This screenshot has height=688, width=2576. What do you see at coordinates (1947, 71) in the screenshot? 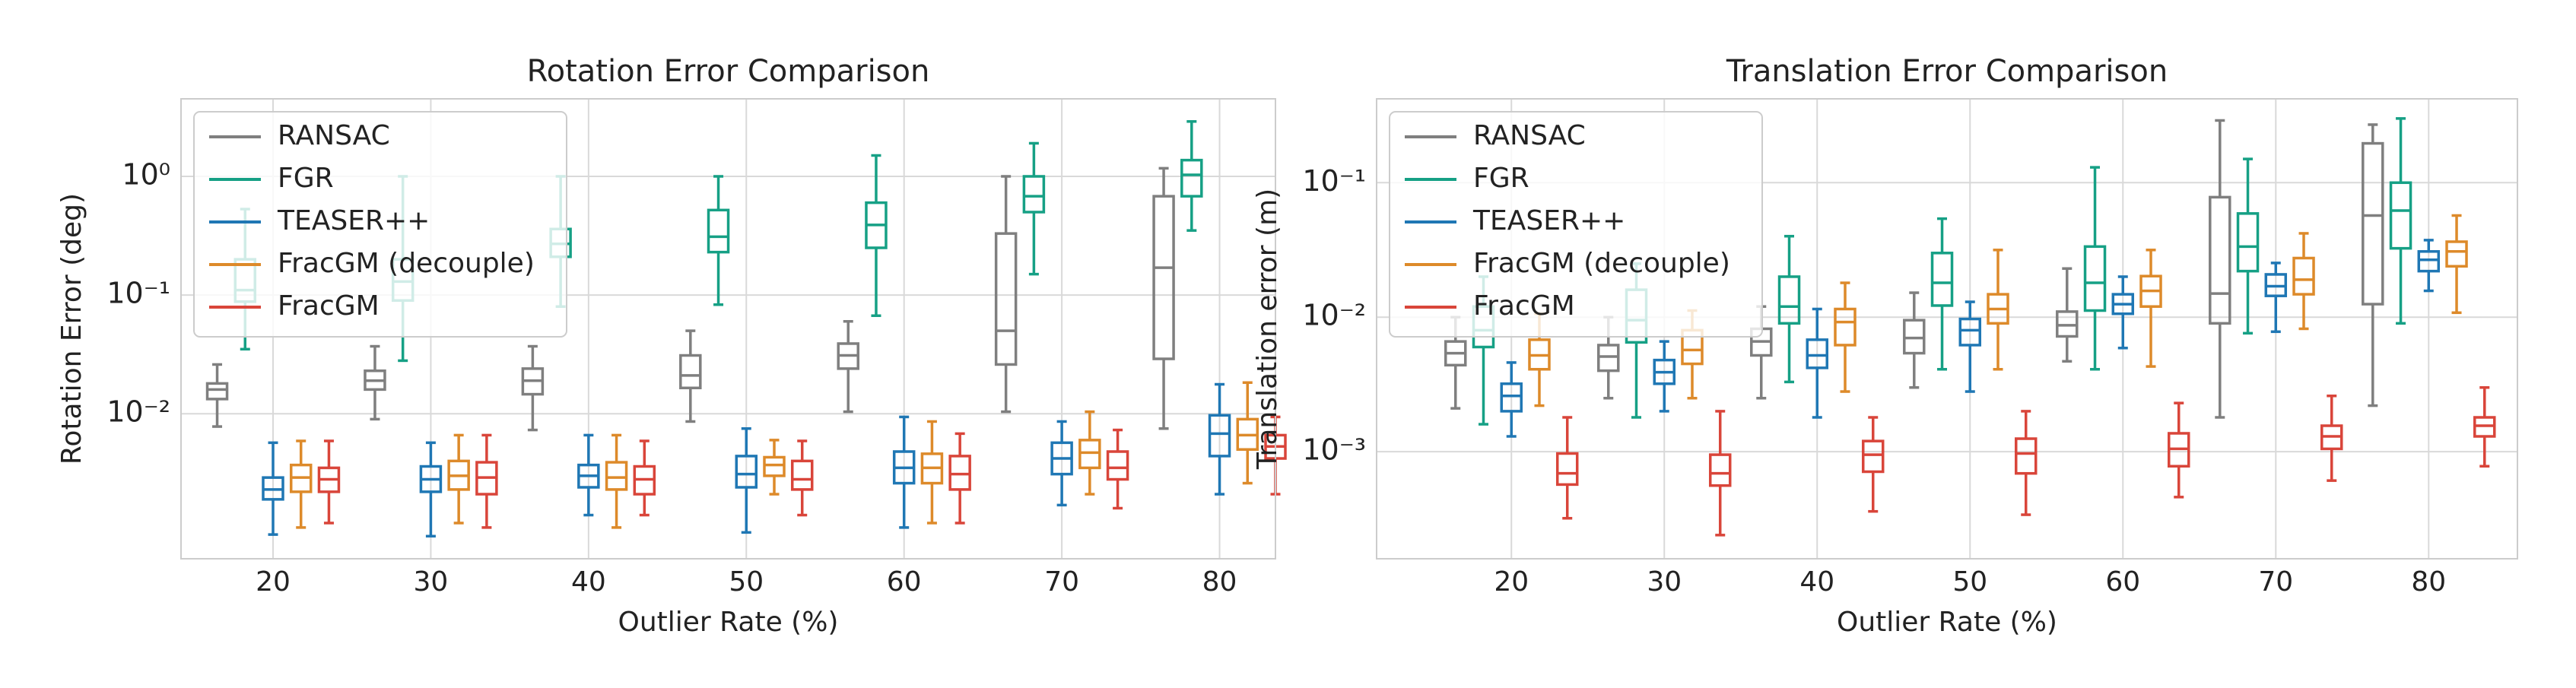
I see `chart-title: Translation Error Comparison` at bounding box center [1947, 71].